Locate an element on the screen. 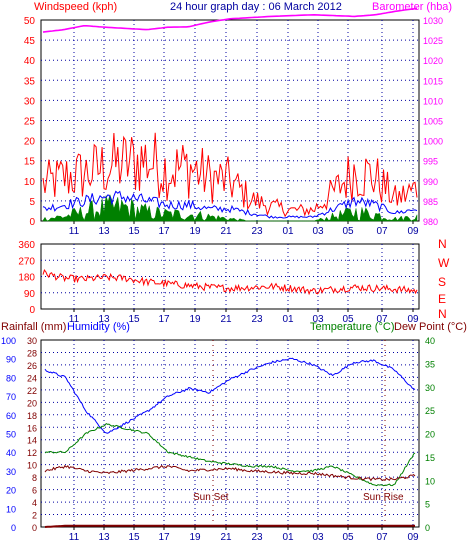 This screenshot has width=468, height=555. wind-y-tick-label: 50 is located at coordinates (30, 21).